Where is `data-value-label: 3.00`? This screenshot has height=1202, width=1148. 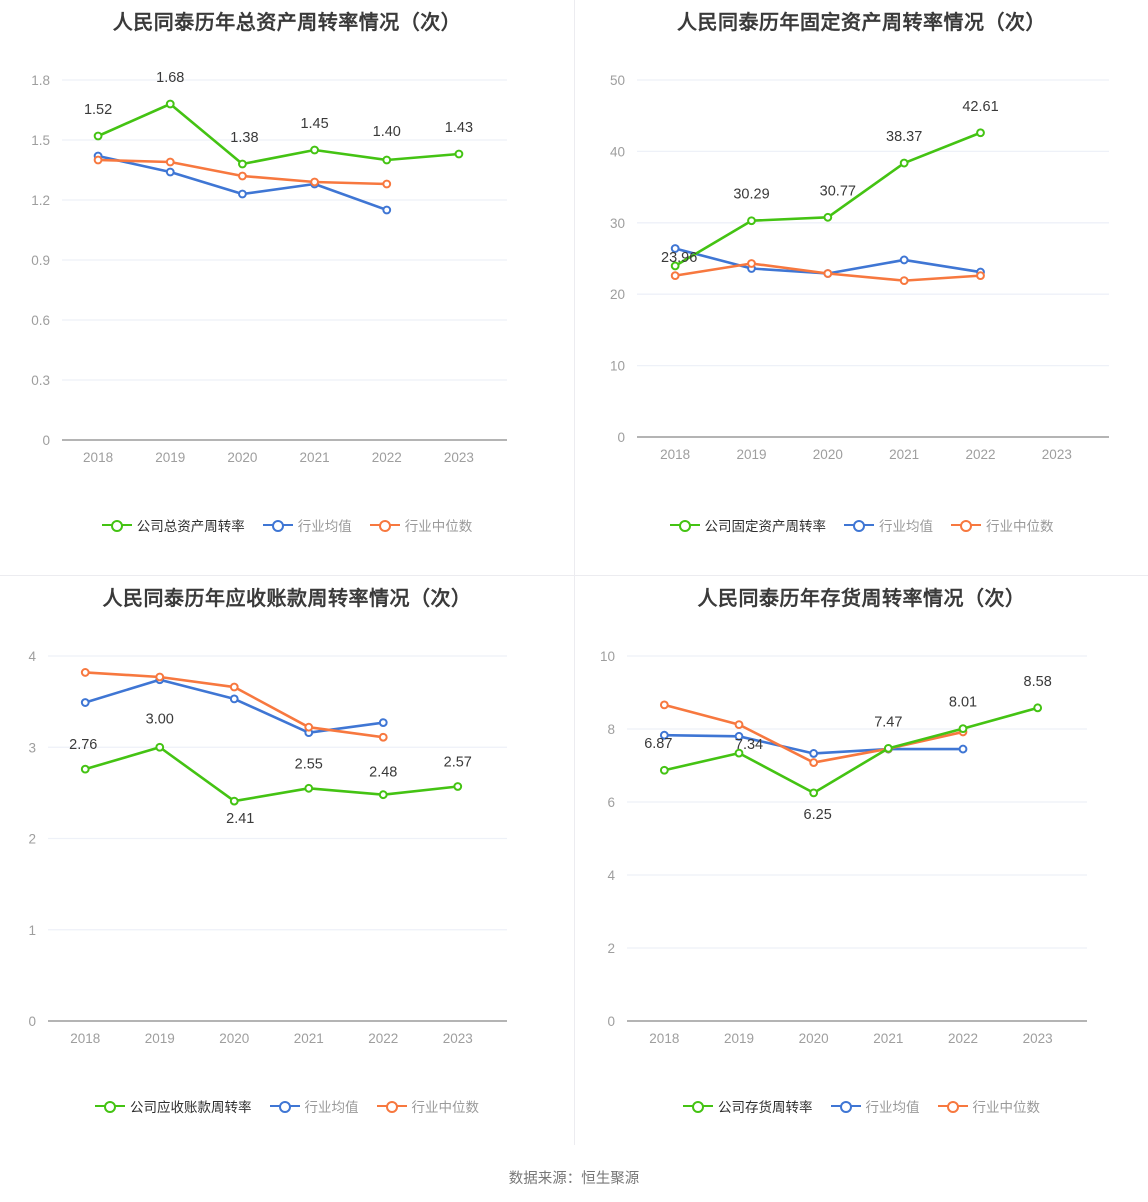
data-value-label: 3.00 is located at coordinates (160, 719).